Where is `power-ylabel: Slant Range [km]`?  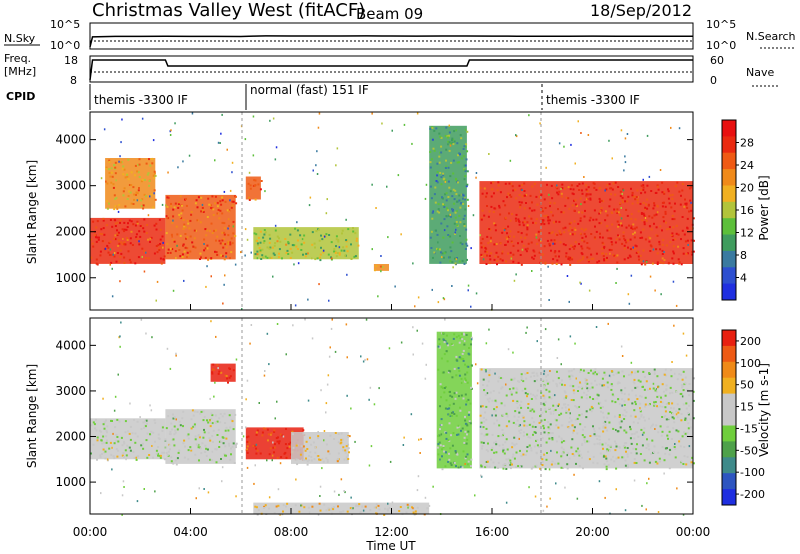 power-ylabel: Slant Range [km] is located at coordinates (32, 212).